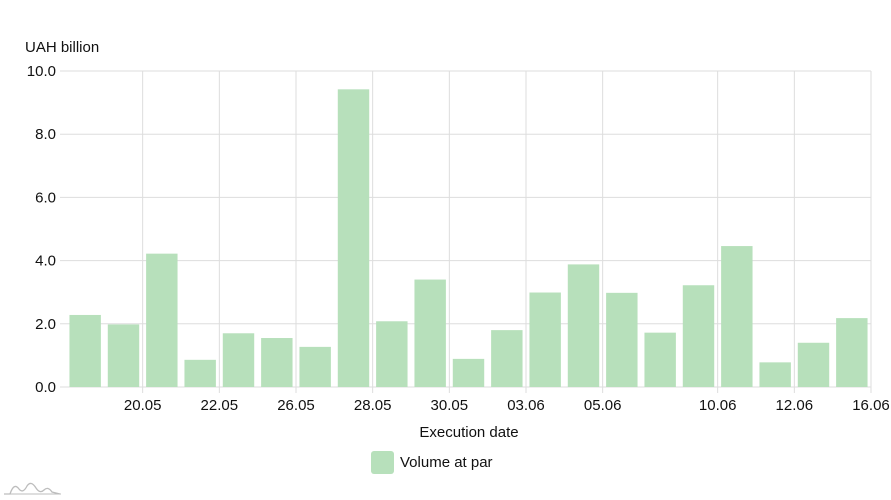  What do you see at coordinates (526, 405) in the screenshot?
I see `x-tick-label: 03.06` at bounding box center [526, 405].